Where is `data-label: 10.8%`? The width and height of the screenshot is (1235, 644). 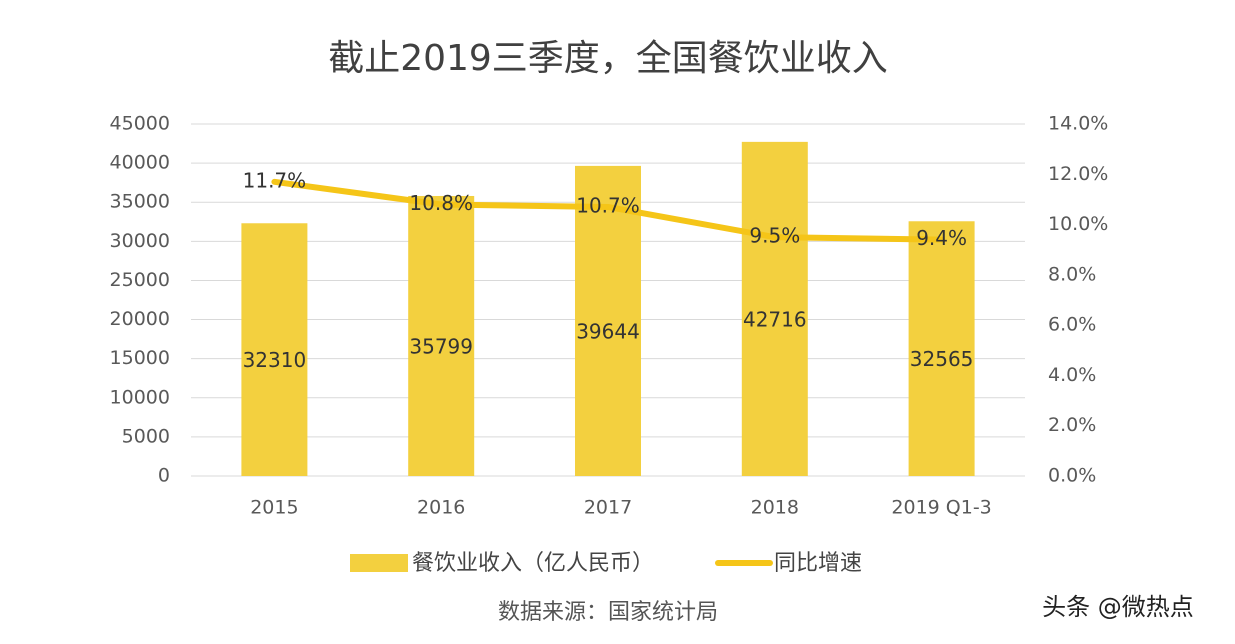 data-label: 10.8% is located at coordinates (441, 203).